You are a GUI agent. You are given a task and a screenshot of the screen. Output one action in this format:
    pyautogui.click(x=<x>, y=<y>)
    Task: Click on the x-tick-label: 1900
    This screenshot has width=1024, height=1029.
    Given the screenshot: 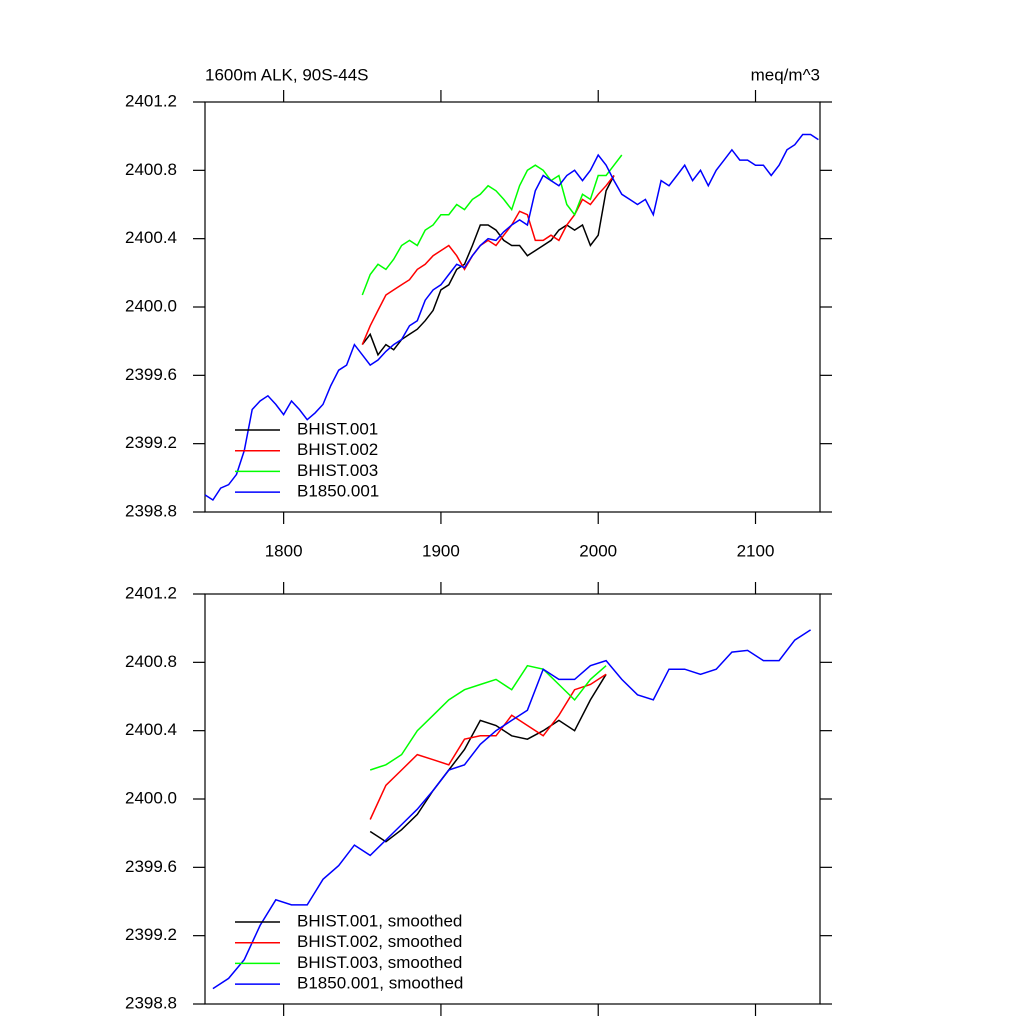 What is the action you would take?
    pyautogui.click(x=441, y=550)
    